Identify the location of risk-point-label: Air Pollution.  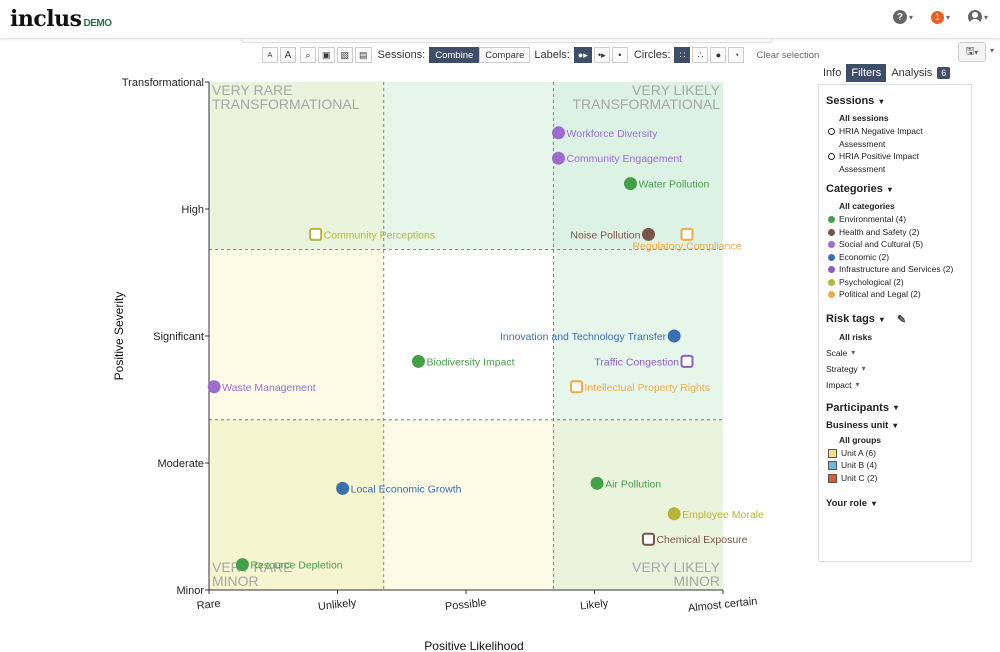
(633, 484).